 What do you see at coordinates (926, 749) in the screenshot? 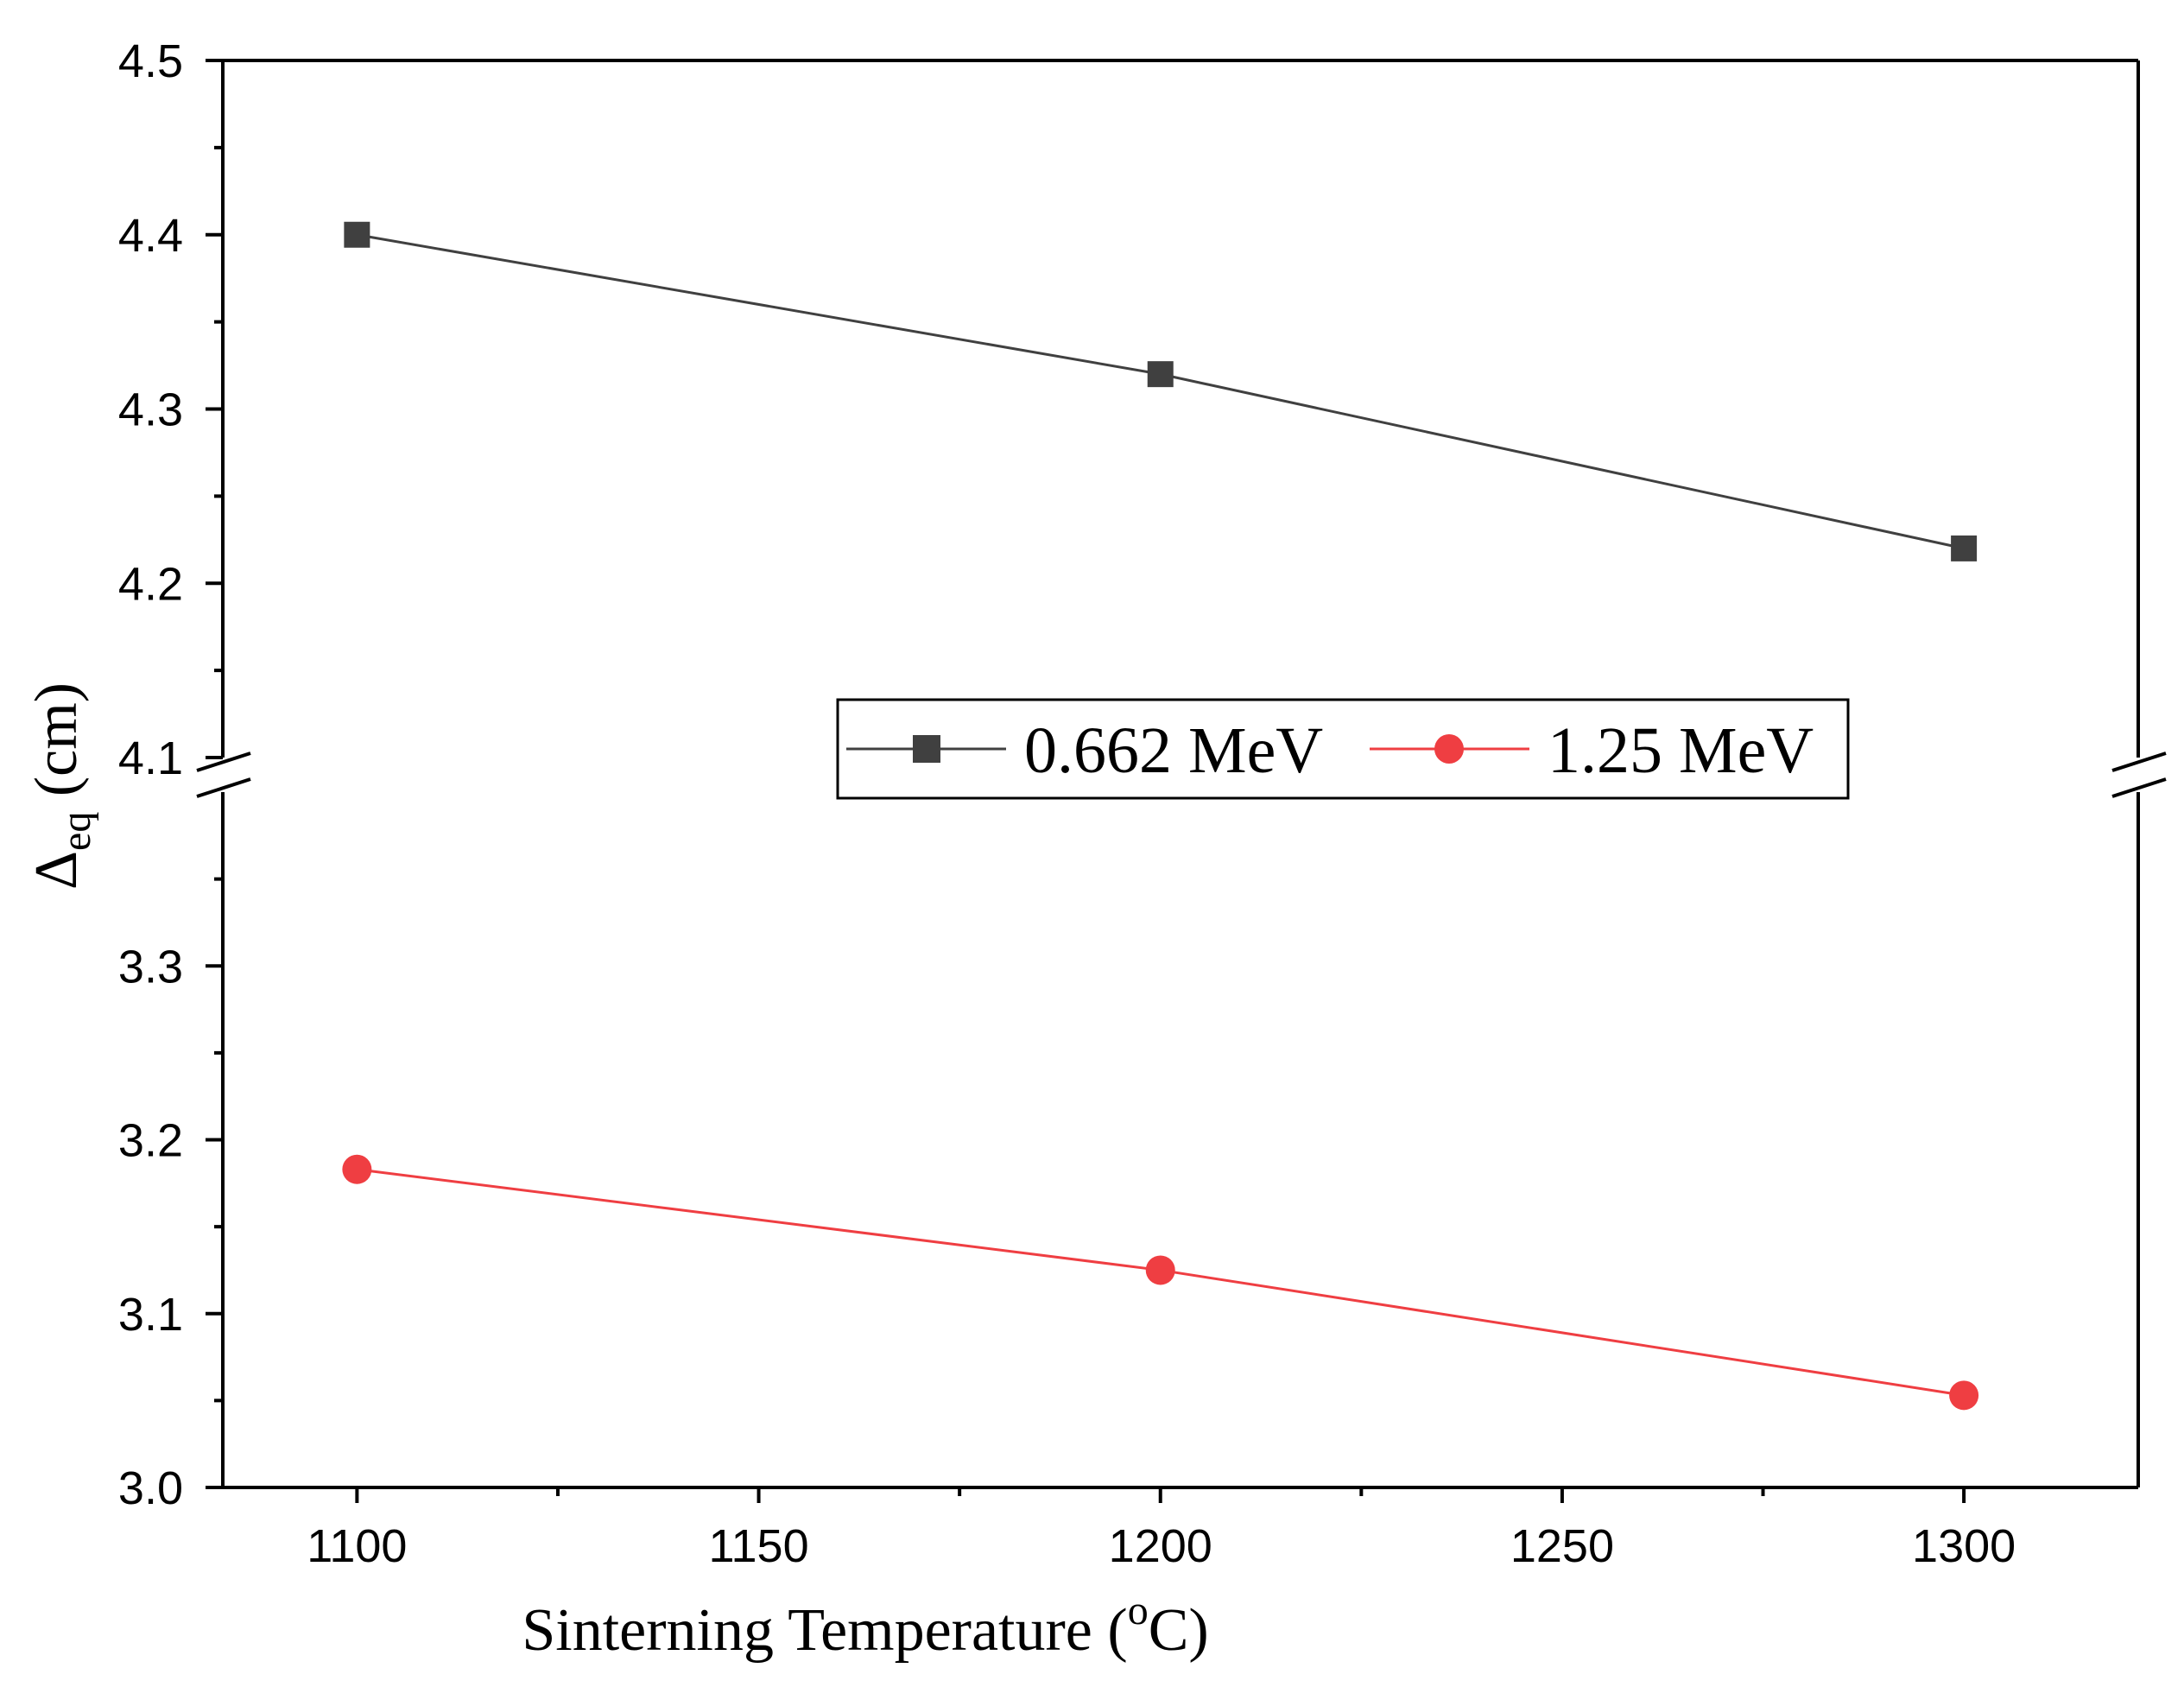
I see `legend-marker-square` at bounding box center [926, 749].